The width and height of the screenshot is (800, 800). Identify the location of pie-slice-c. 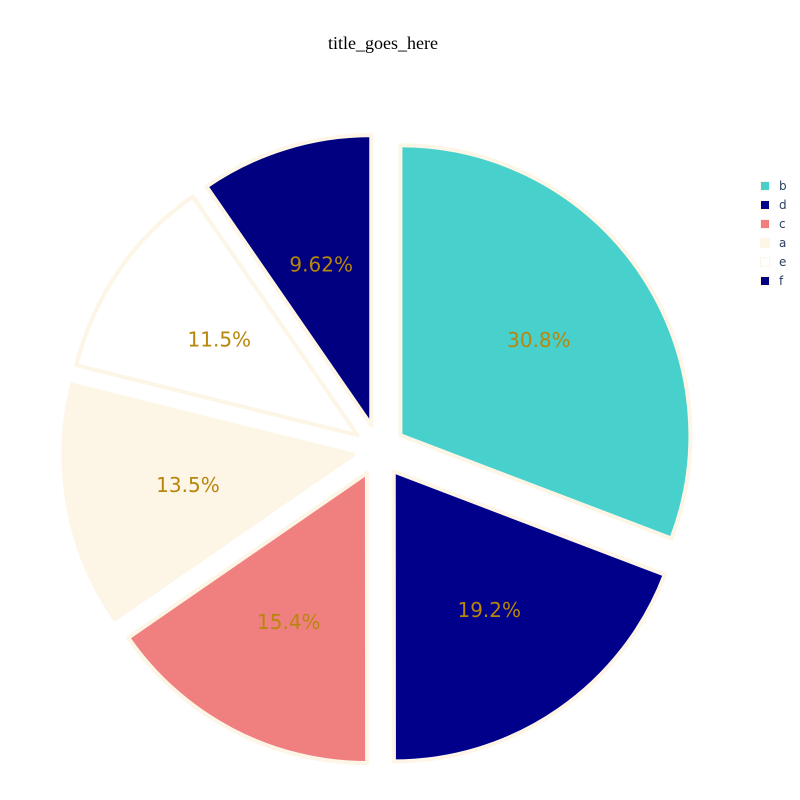
(248, 618).